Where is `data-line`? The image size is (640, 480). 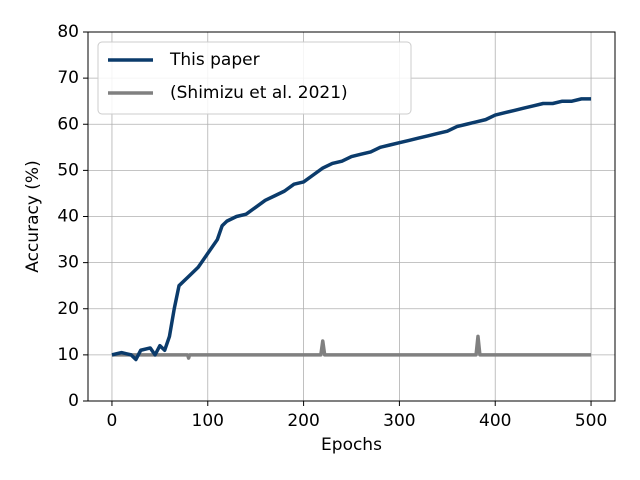 data-line is located at coordinates (351, 347).